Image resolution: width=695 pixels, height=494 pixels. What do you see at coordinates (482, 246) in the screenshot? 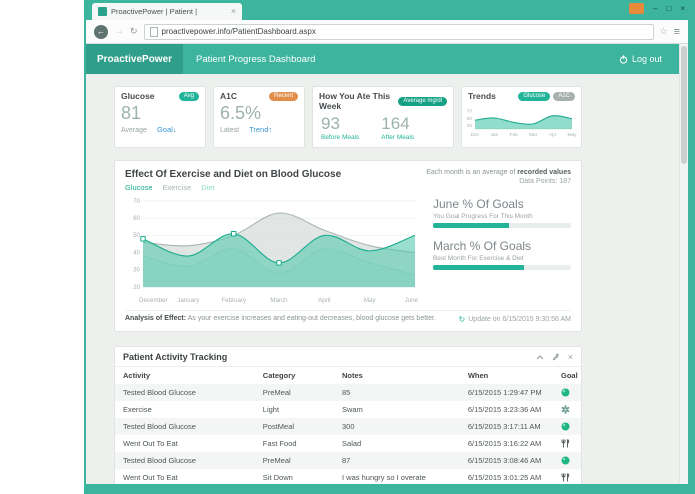
I see `march-goal-title: March % Of Goals` at bounding box center [482, 246].